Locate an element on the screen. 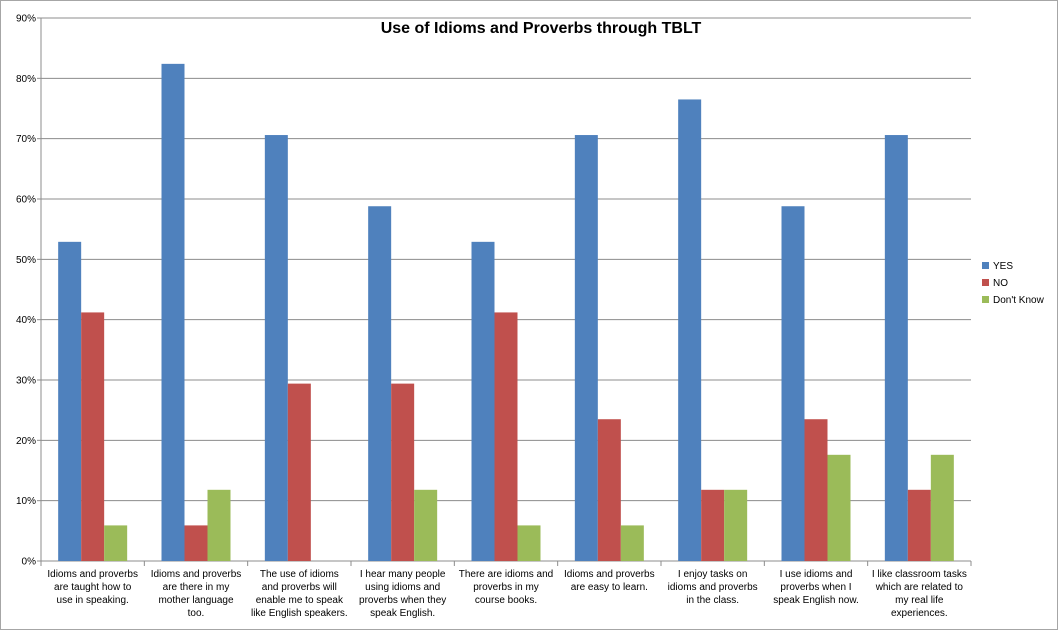  y-axis-ticks: 0% 10% 20% 30% 40% 50% 60% 70% 80% 90% is located at coordinates (26, 291).